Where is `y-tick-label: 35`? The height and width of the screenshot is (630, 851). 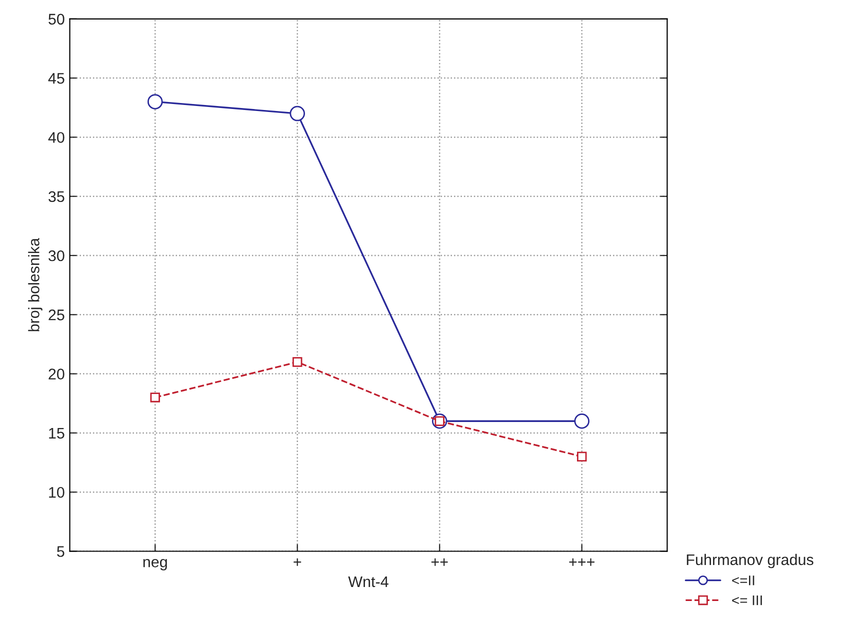
y-tick-label: 35 is located at coordinates (56, 196).